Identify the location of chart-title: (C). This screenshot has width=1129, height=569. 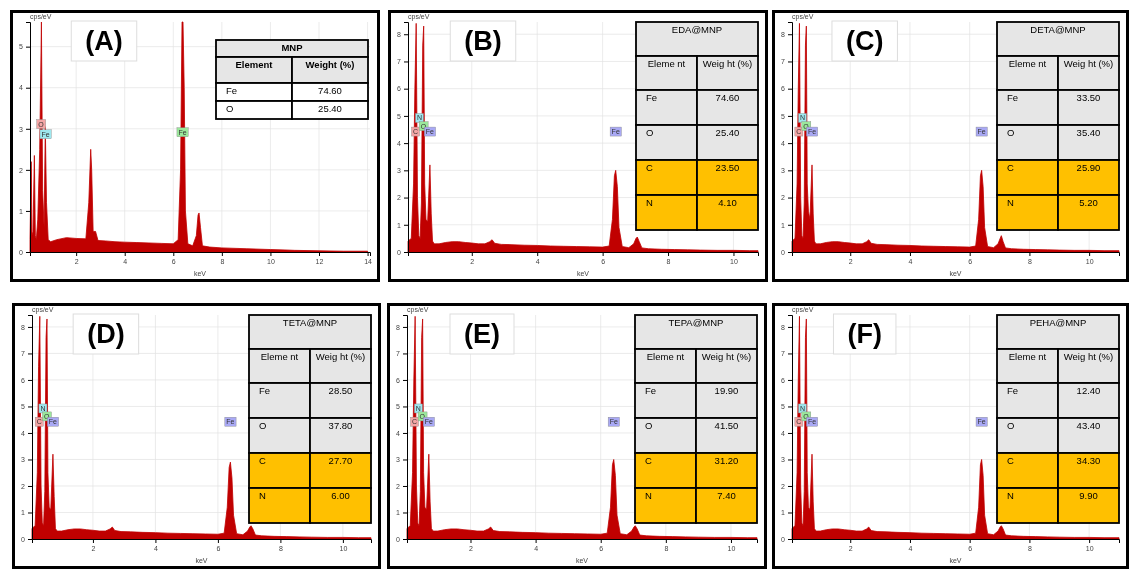
(864, 41).